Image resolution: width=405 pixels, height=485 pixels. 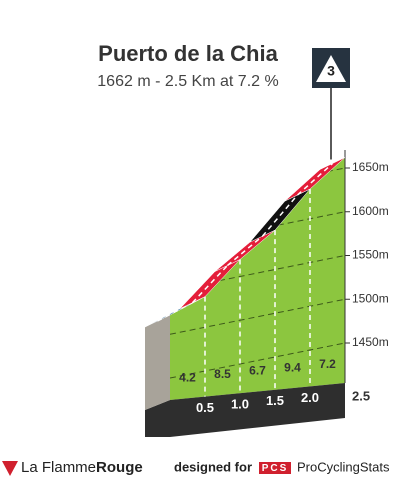 I want to click on base, so click(x=245, y=410).